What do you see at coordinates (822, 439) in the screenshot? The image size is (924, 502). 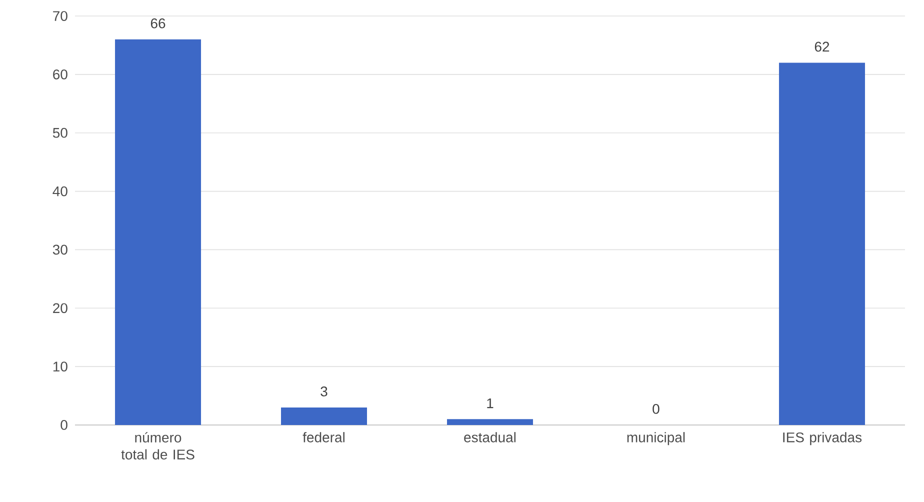 I see `x-tick-label: IES privadas` at bounding box center [822, 439].